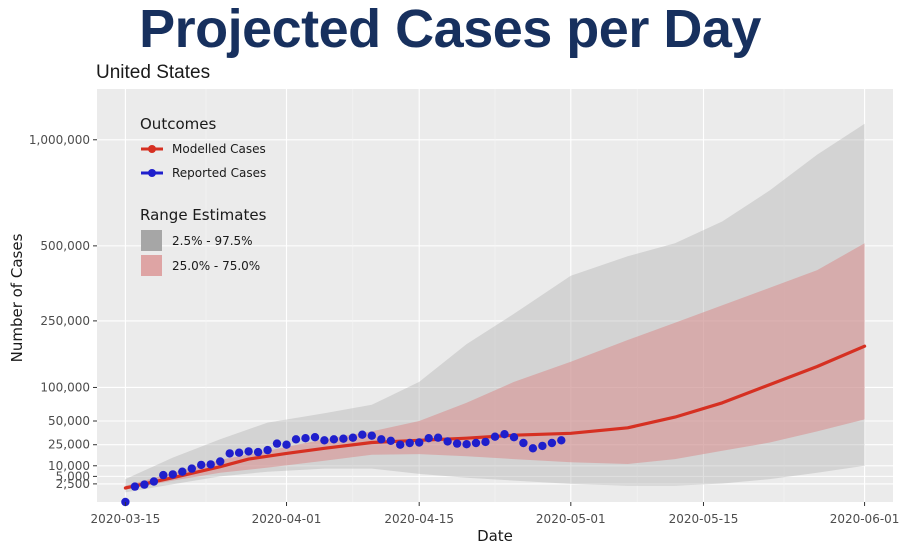  What do you see at coordinates (151, 265) in the screenshot?
I see `legend-inner-swatch` at bounding box center [151, 265].